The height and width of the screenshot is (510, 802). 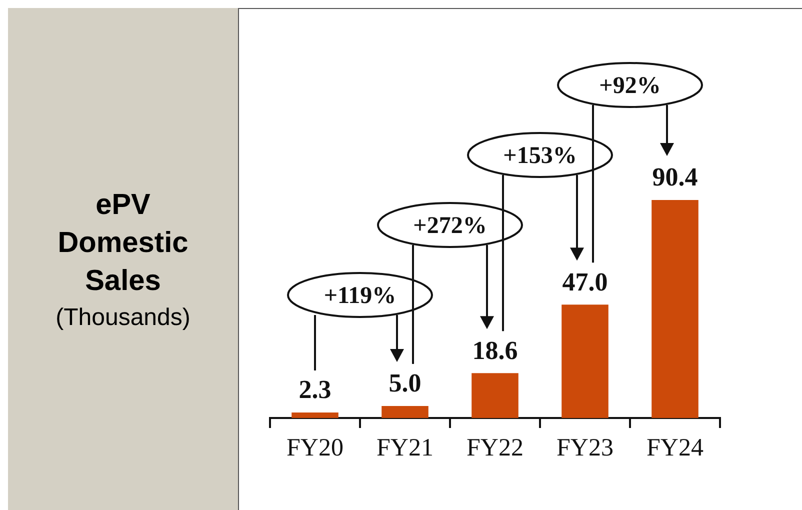 I want to click on data-label: 47.0, so click(x=585, y=281).